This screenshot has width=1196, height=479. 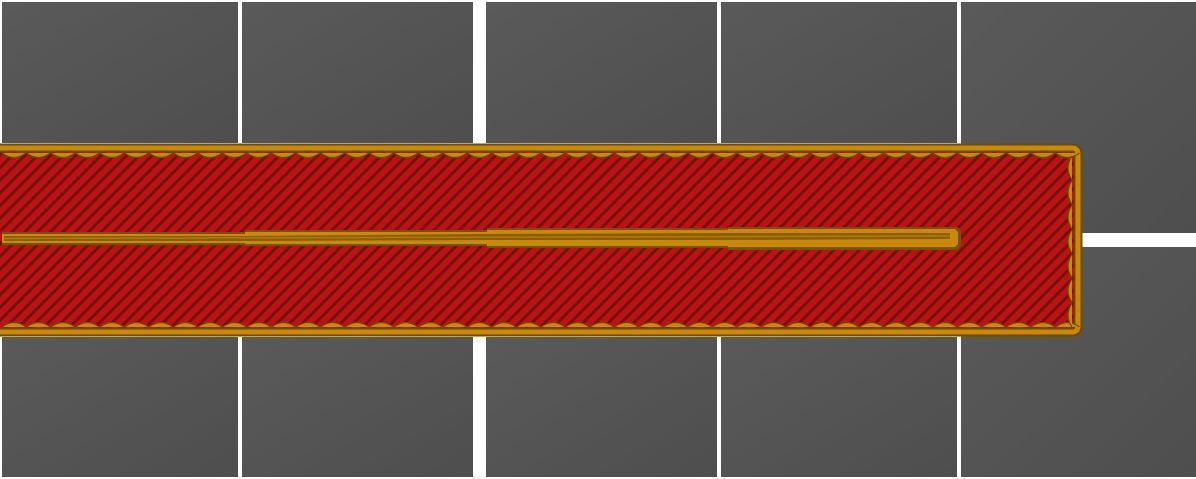 I want to click on perimeter-bead-right, so click(x=1070, y=241).